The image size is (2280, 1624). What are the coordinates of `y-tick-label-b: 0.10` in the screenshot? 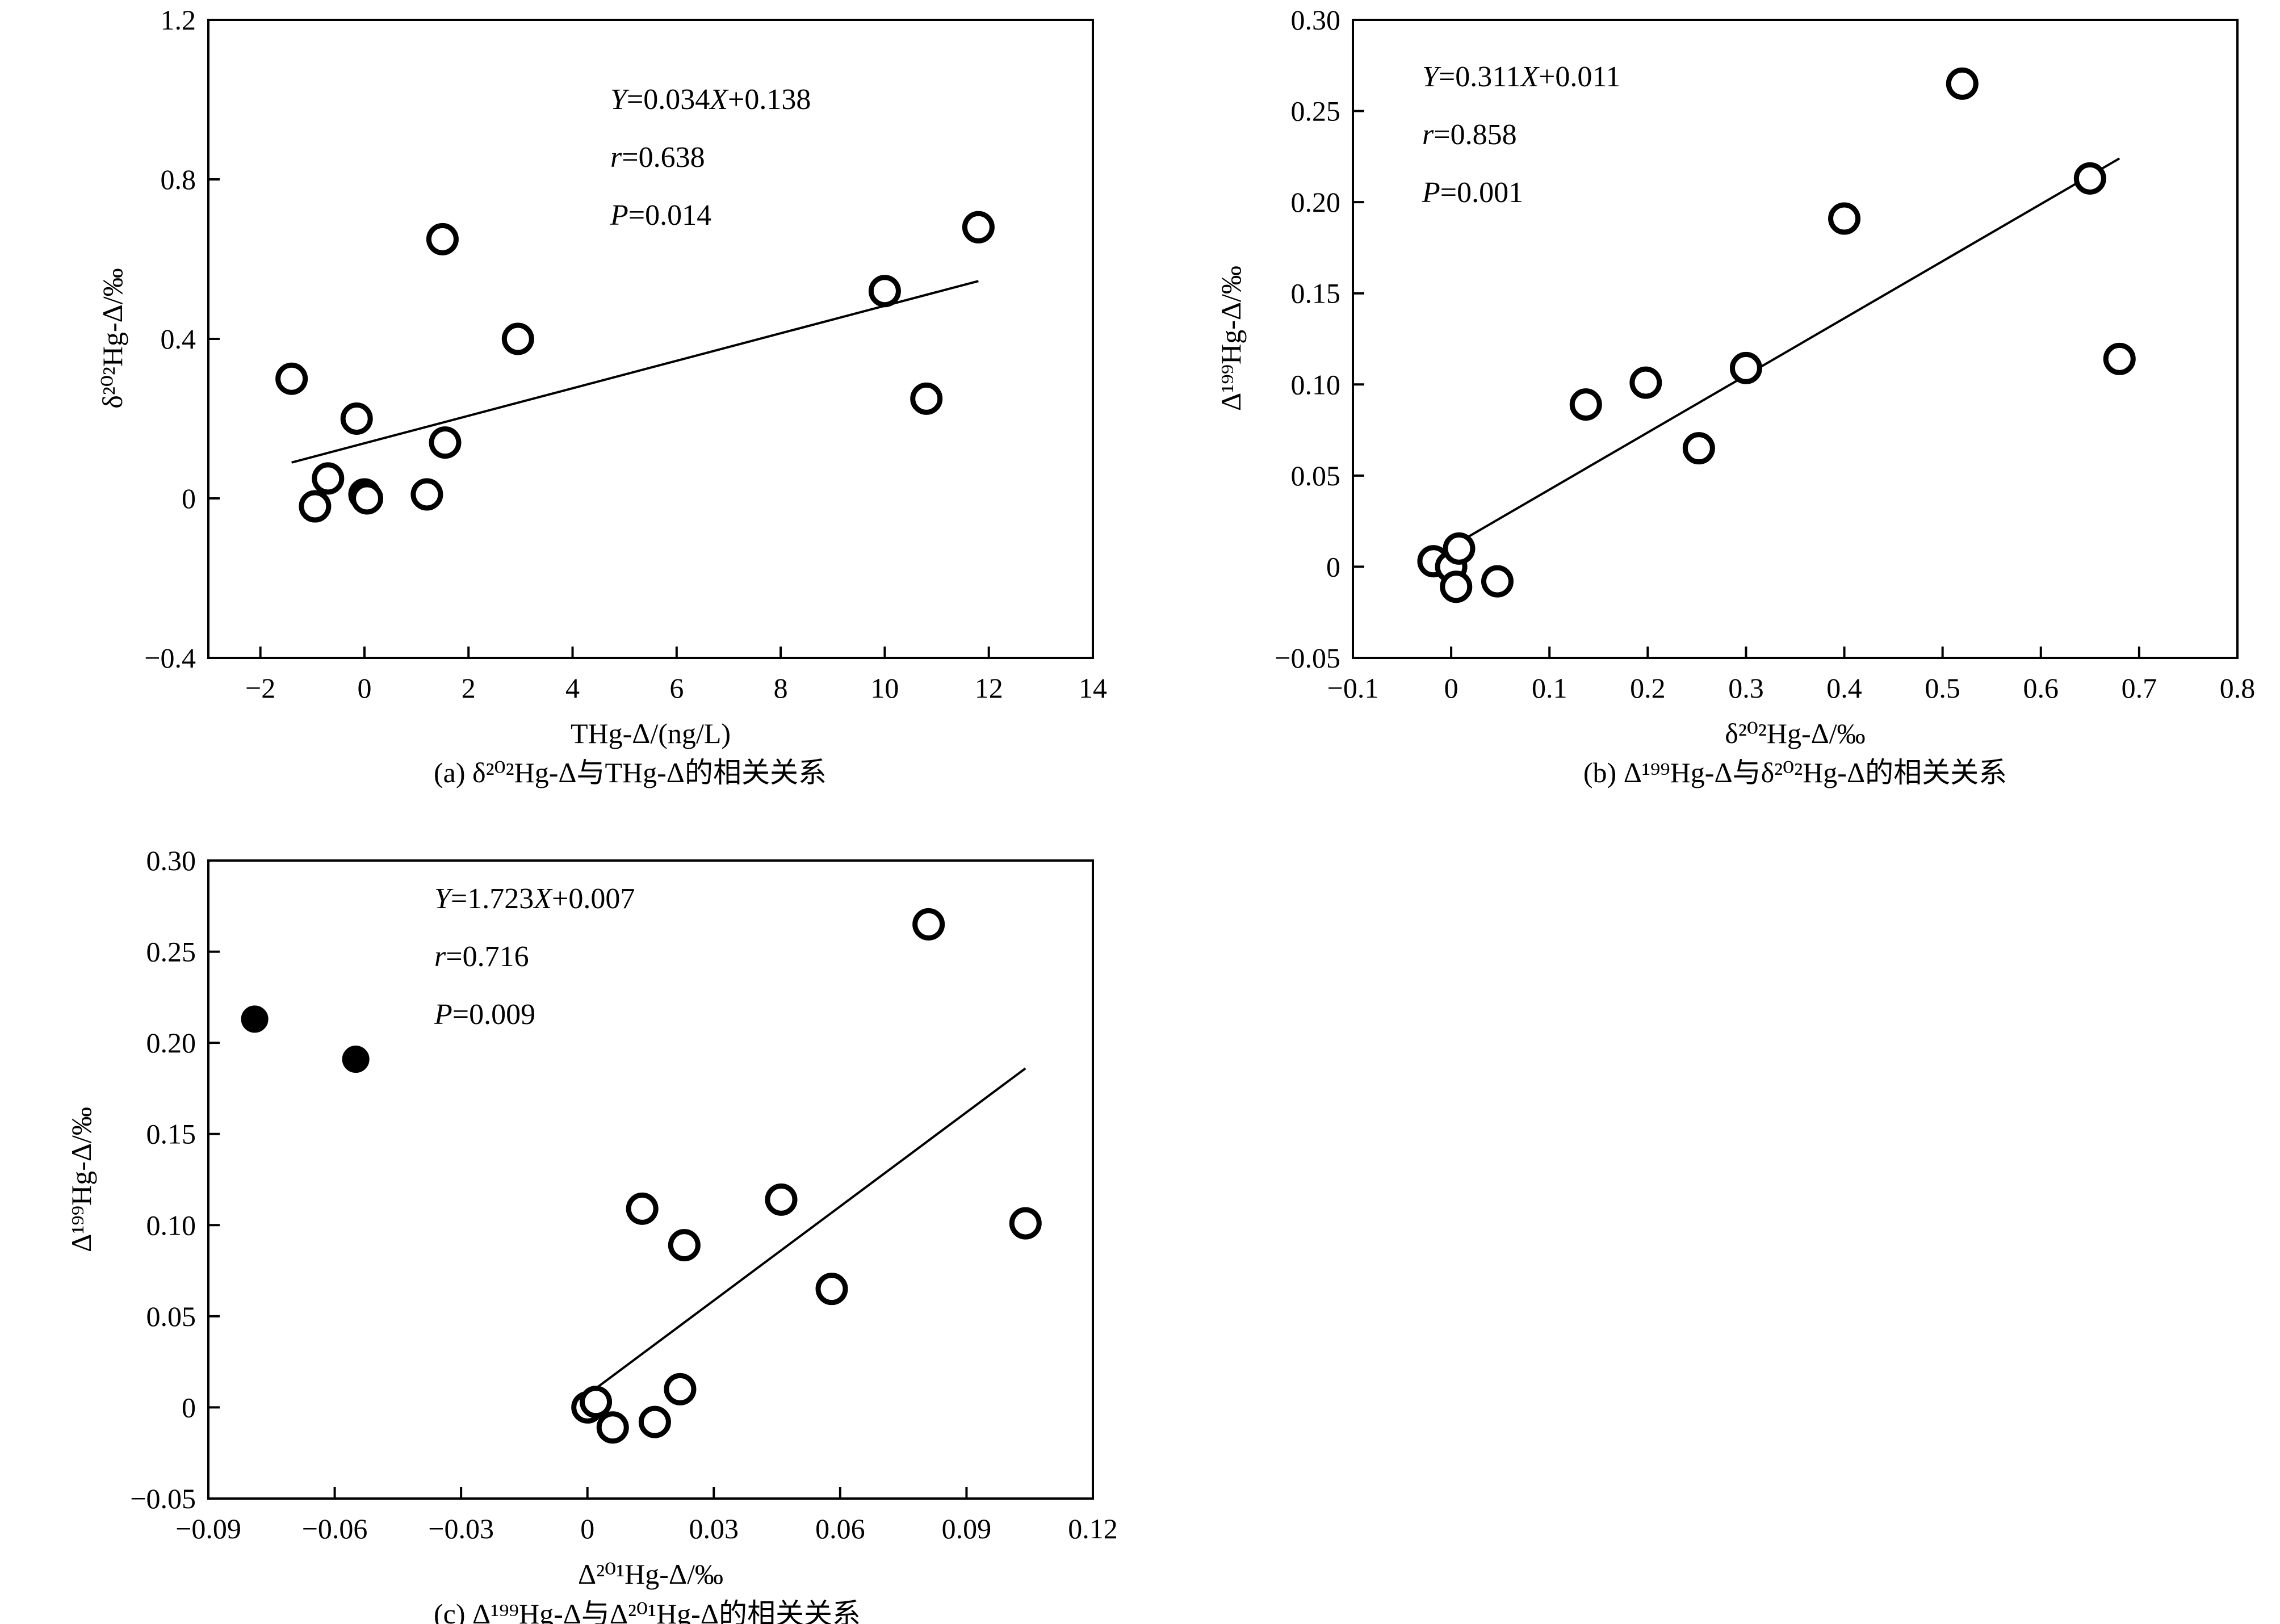 It's located at (1316, 384).